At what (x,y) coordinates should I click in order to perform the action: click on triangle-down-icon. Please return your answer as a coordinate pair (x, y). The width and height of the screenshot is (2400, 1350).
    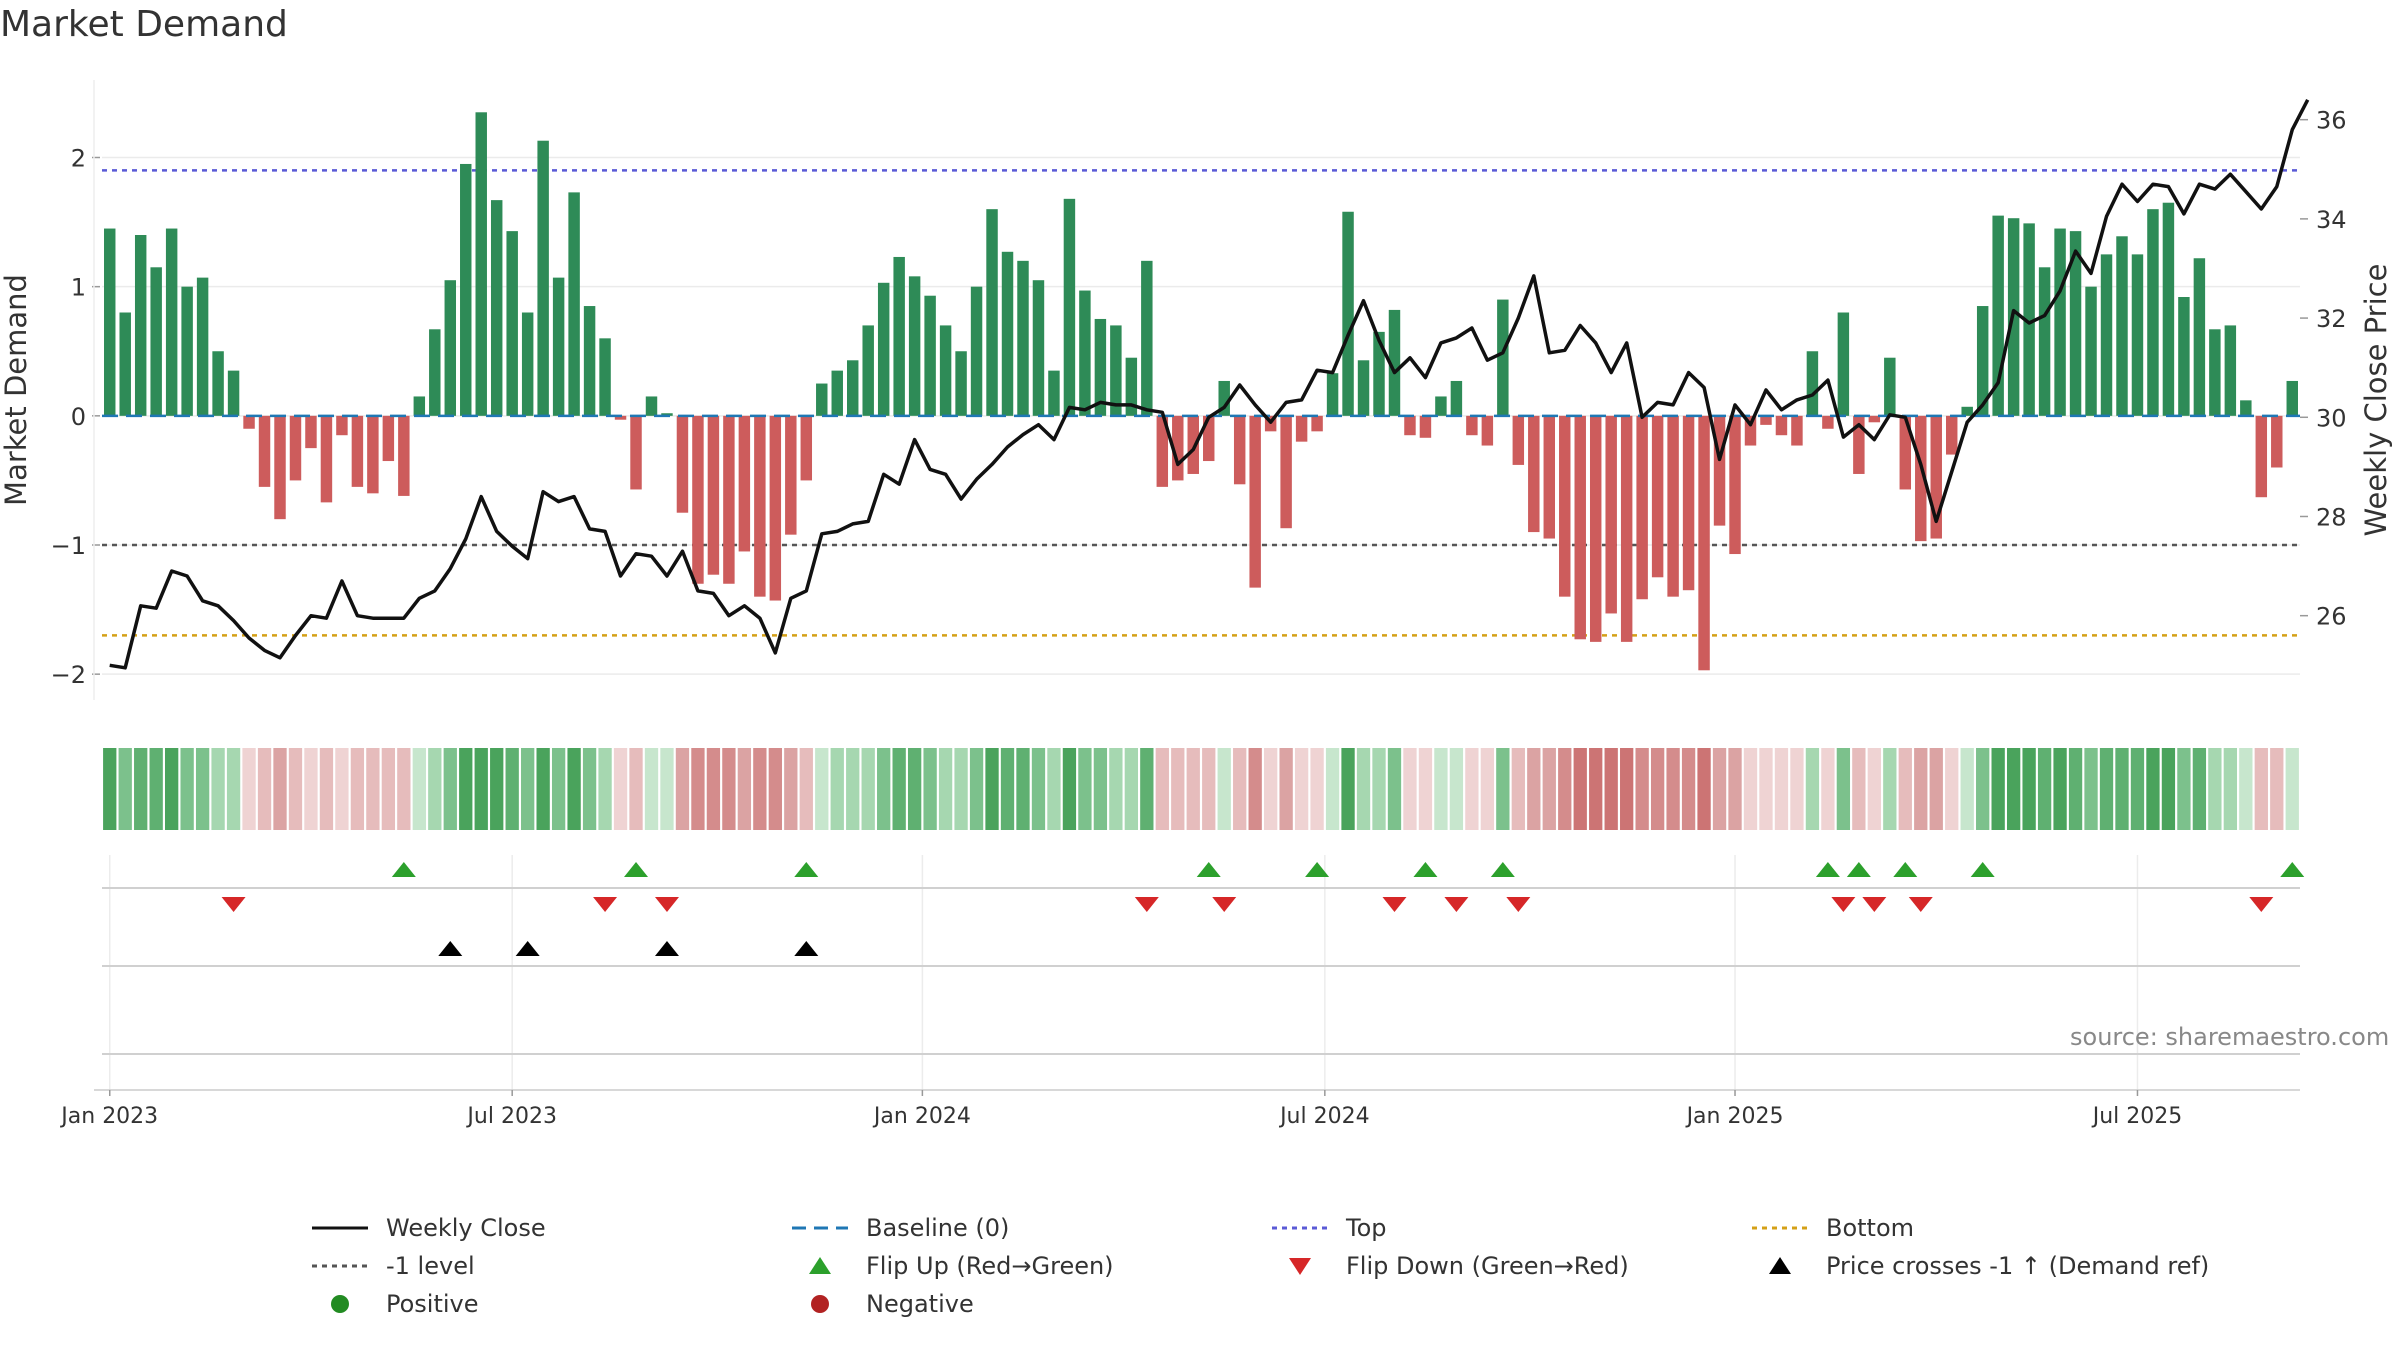
    Looking at the image, I should click on (1300, 1266).